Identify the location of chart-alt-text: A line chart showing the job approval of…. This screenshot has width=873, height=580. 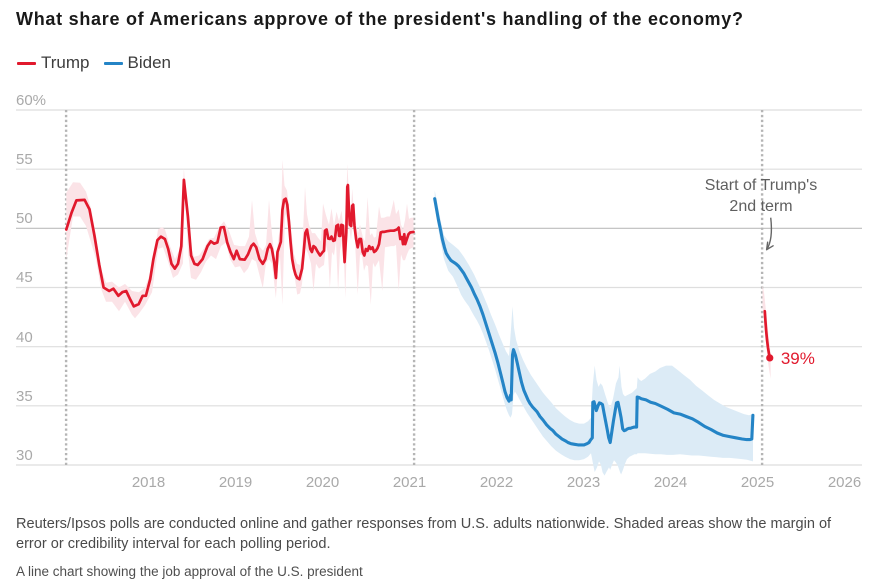
(189, 571).